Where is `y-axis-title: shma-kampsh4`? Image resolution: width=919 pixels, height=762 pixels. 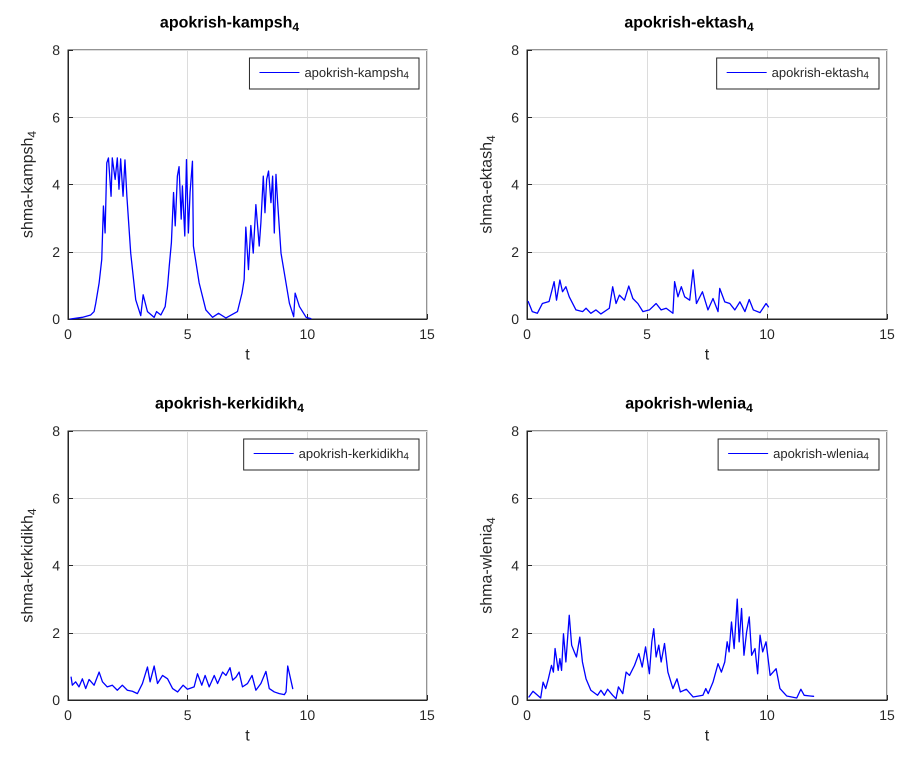 y-axis-title: shma-kampsh4 is located at coordinates (29, 184).